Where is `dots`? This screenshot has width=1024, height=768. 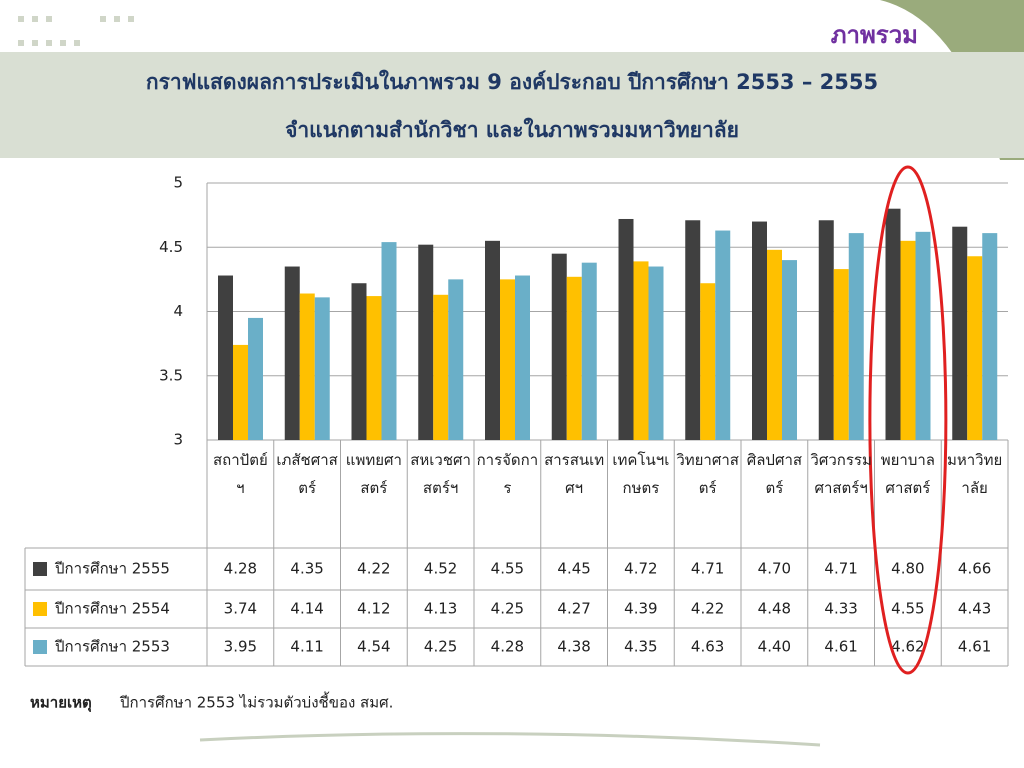 dots is located at coordinates (76, 31).